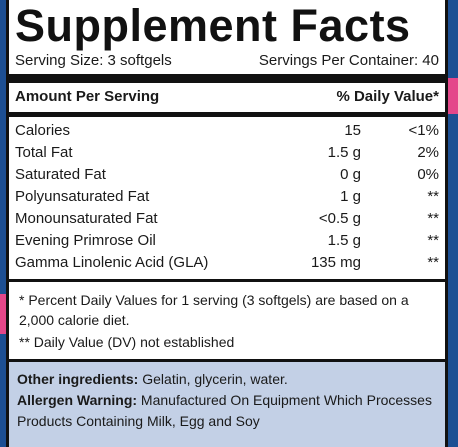 The height and width of the screenshot is (447, 458). I want to click on thick-divider, so click(227, 78).